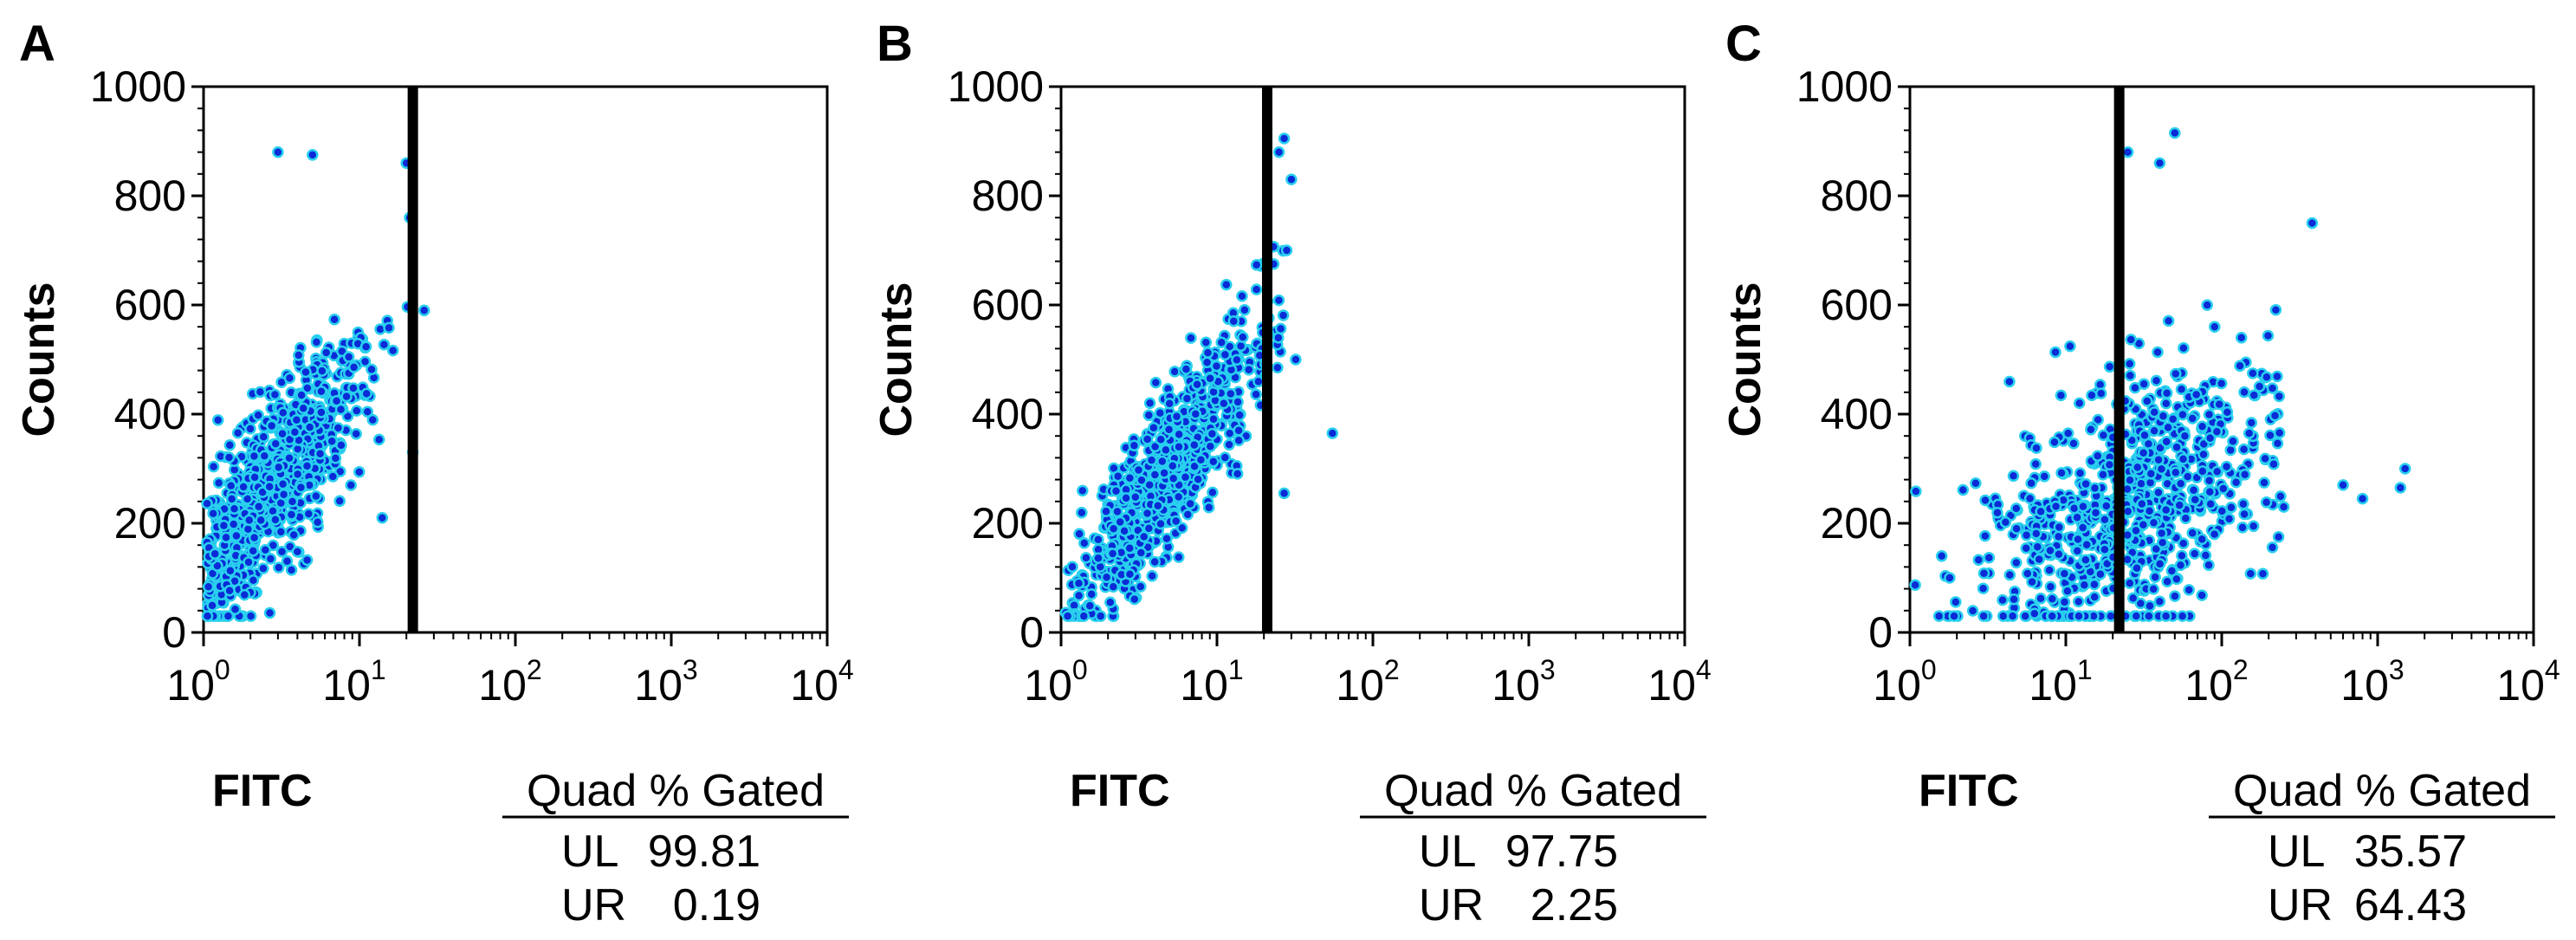 The image size is (2576, 940). Describe the element at coordinates (1844, 87) in the screenshot. I see `y-tick-label: 1000` at that location.